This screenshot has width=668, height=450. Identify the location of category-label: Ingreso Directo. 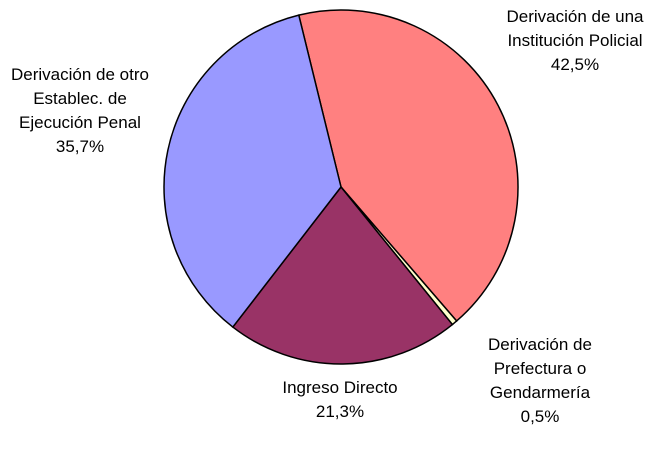
(340, 387).